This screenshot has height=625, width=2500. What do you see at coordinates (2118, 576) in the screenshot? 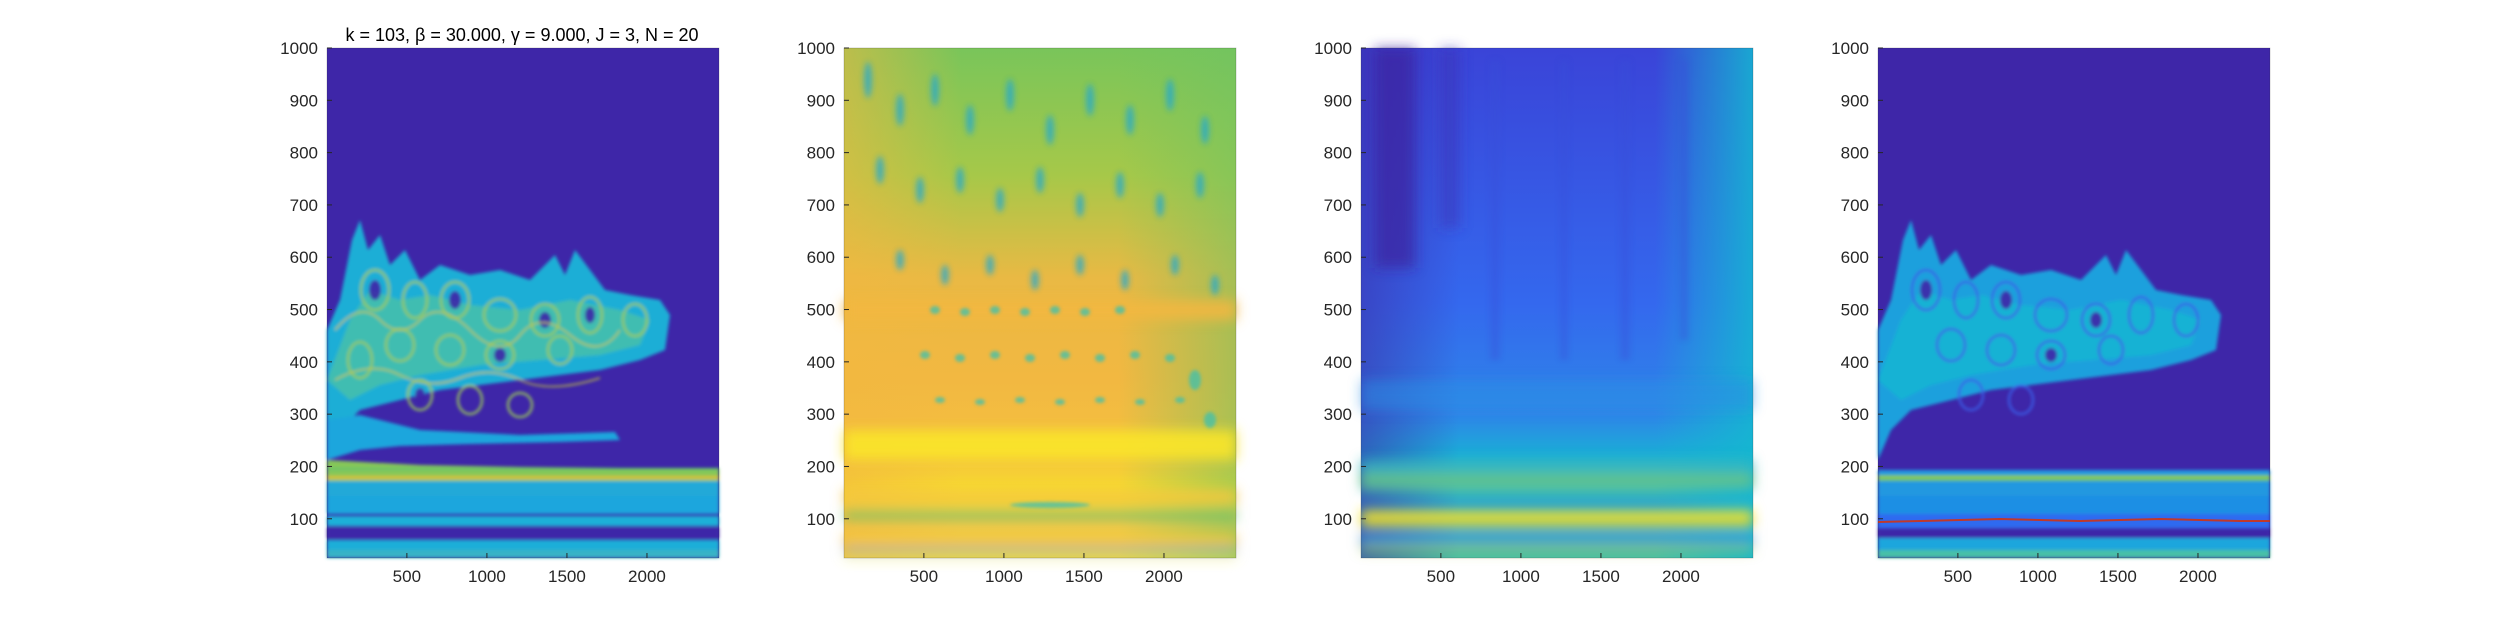
I see `panel-4-x-tick-label: 1500` at bounding box center [2118, 576].